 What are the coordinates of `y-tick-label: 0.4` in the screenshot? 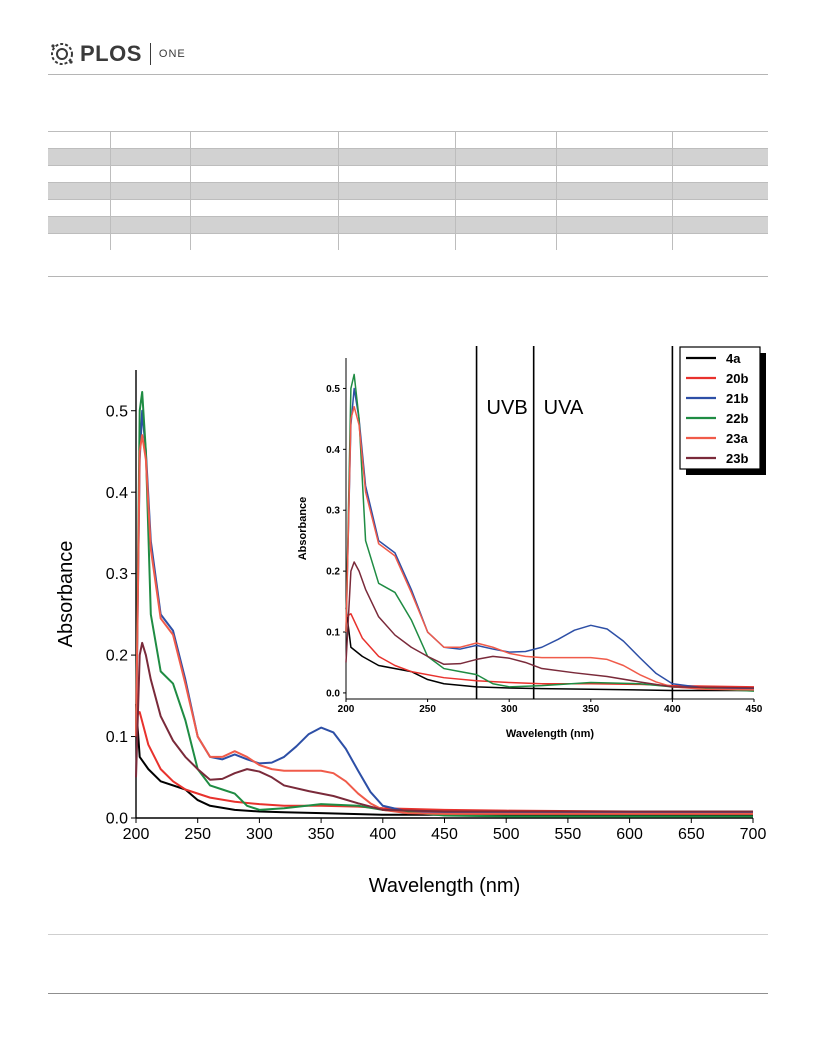 It's located at (117, 493).